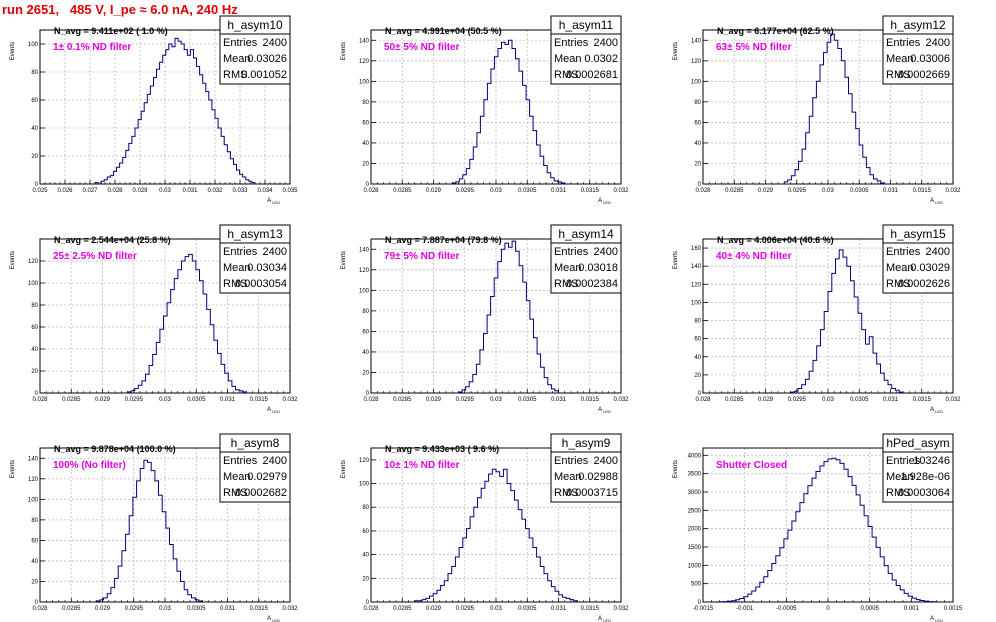 Image resolution: width=996 pixels, height=622 pixels. What do you see at coordinates (828, 609) in the screenshot?
I see `x-tick-label: 0` at bounding box center [828, 609].